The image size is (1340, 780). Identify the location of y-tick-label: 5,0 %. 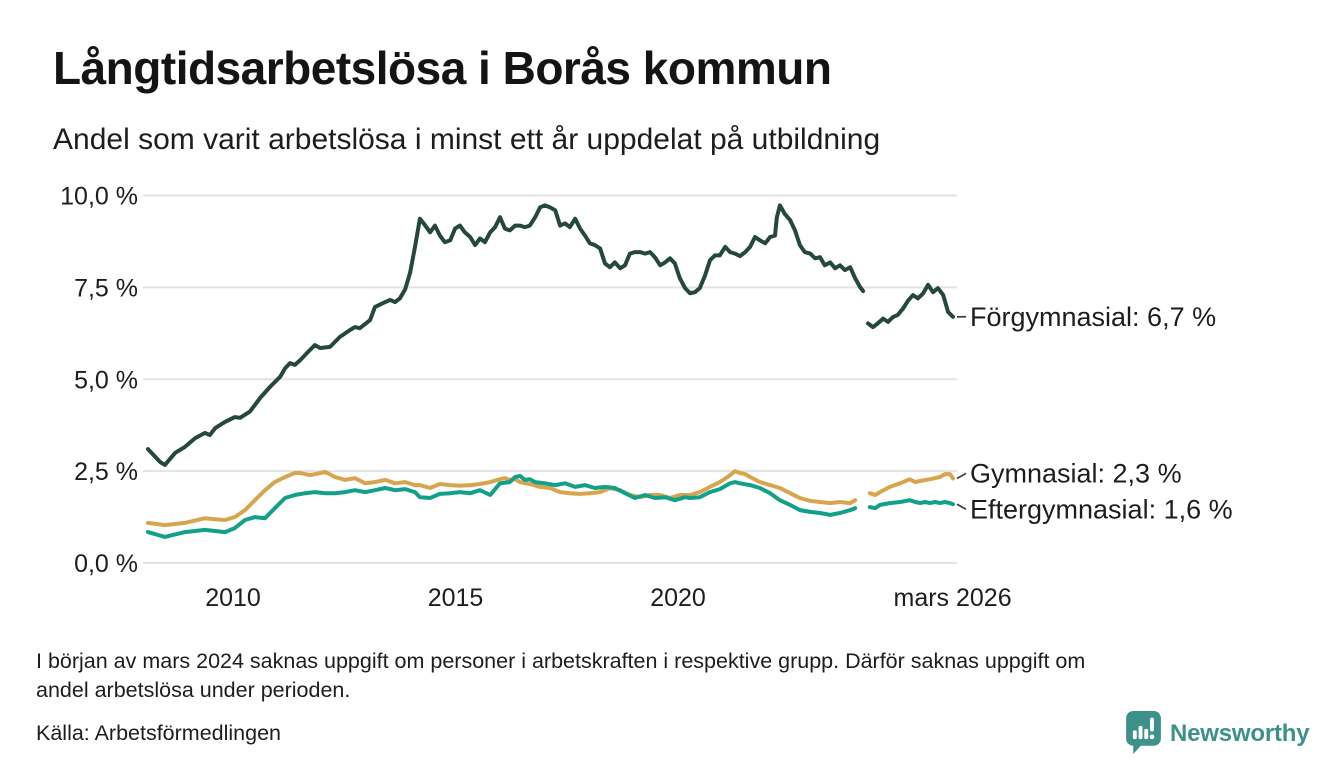
(106, 380).